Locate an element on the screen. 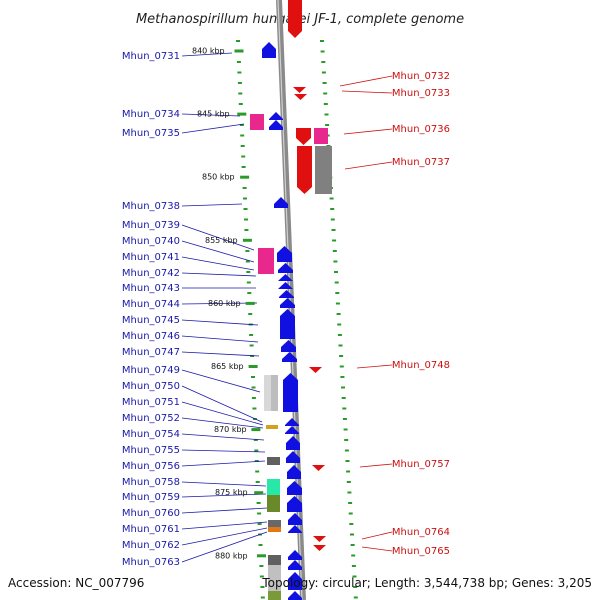 This screenshot has width=600, height=600. gene-label: Mhun_0740 is located at coordinates (151, 241).